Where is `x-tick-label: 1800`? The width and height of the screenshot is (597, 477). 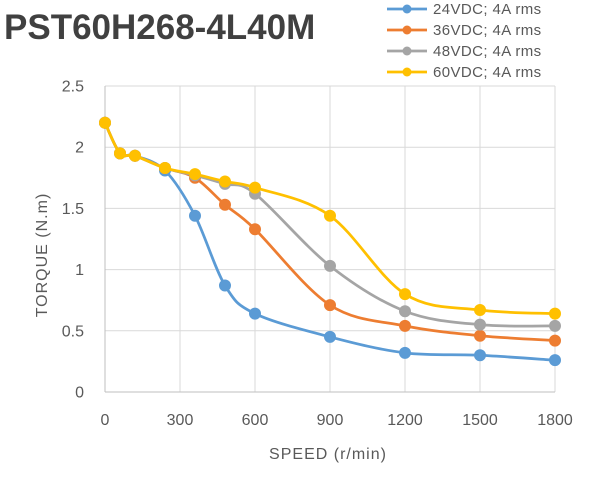 x-tick-label: 1800 is located at coordinates (555, 420).